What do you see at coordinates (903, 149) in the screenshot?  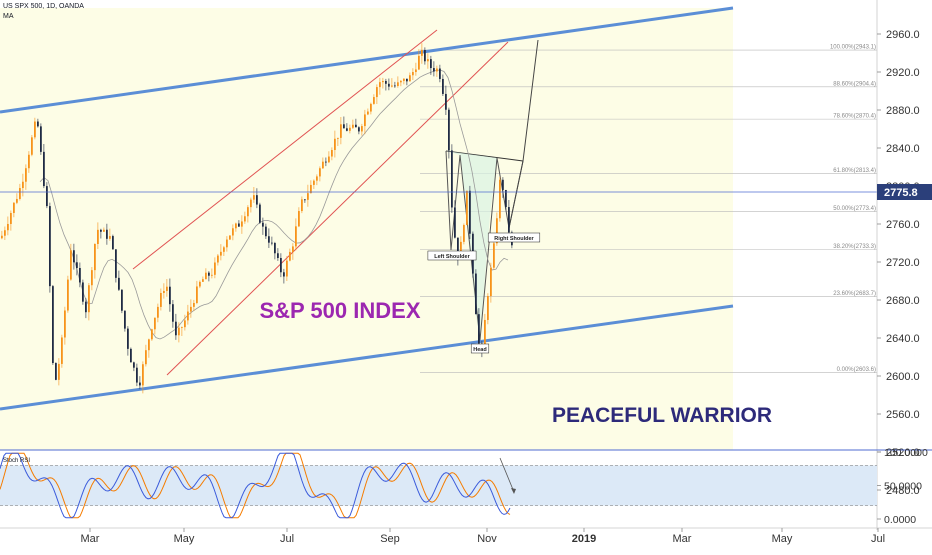 I see `price-tick-label: 2840.0` at bounding box center [903, 149].